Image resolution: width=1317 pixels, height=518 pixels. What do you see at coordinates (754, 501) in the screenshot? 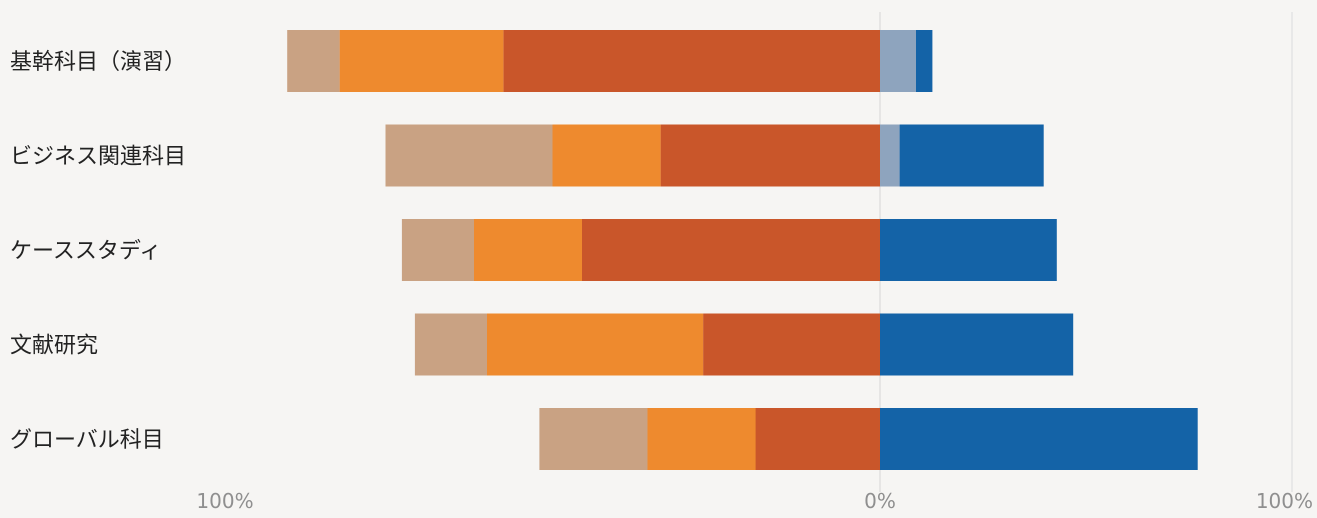
I see `x-tick-labels: 100% 0% 100%` at bounding box center [754, 501].